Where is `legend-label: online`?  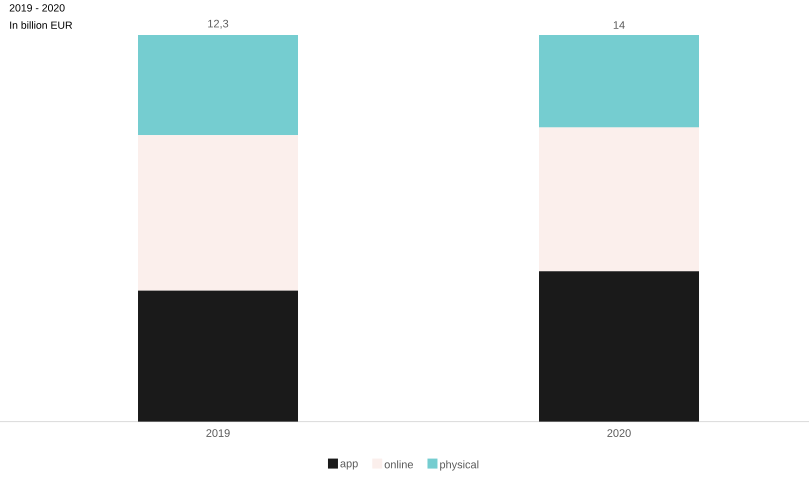
legend-label: online is located at coordinates (398, 464).